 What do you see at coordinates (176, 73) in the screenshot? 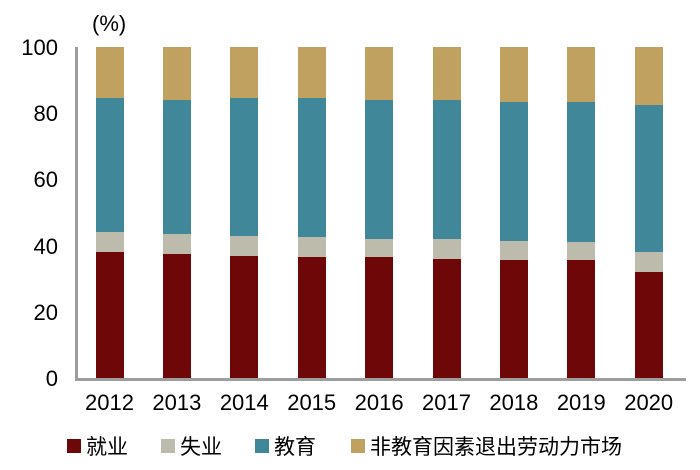
I see `bar-2013-segment-non_education_exit` at bounding box center [176, 73].